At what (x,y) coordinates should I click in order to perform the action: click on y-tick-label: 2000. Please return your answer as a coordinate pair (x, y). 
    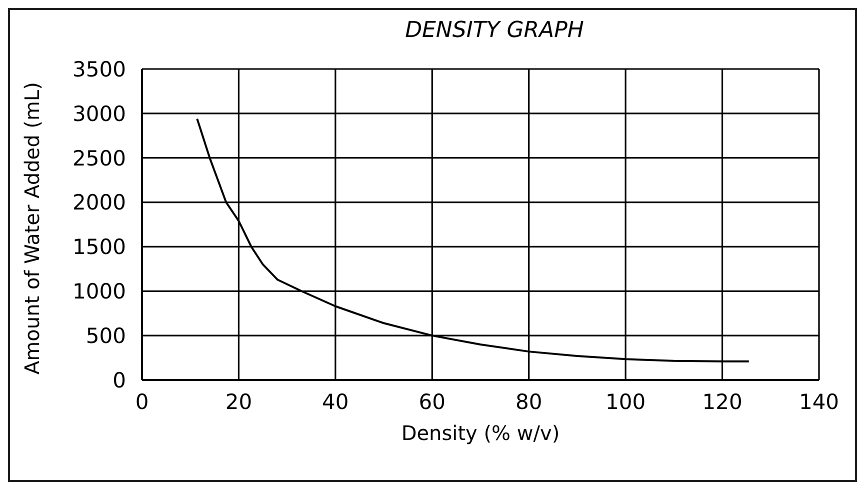
    Looking at the image, I should click on (99, 202).